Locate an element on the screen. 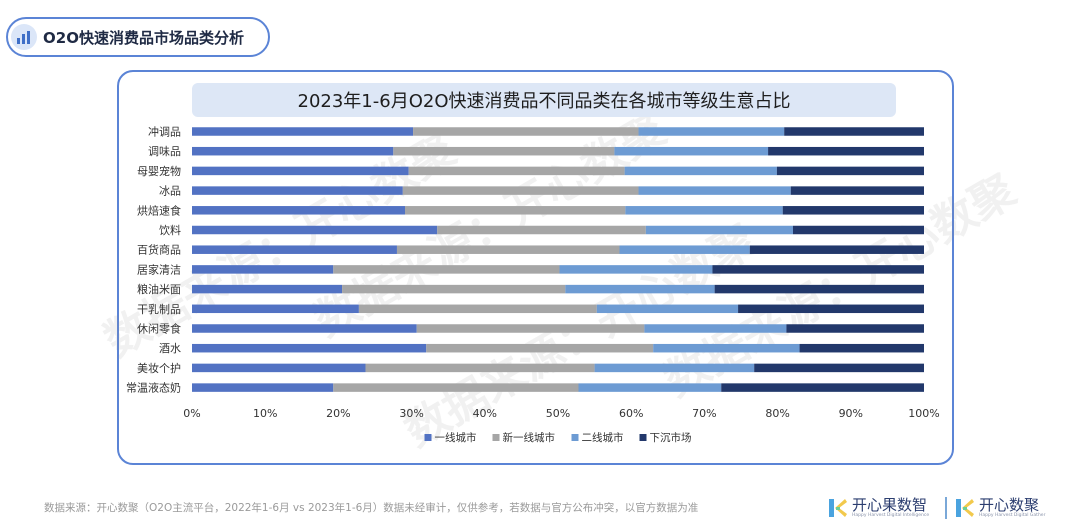 The image size is (1080, 527). x-tick-label: 30% is located at coordinates (411, 413).